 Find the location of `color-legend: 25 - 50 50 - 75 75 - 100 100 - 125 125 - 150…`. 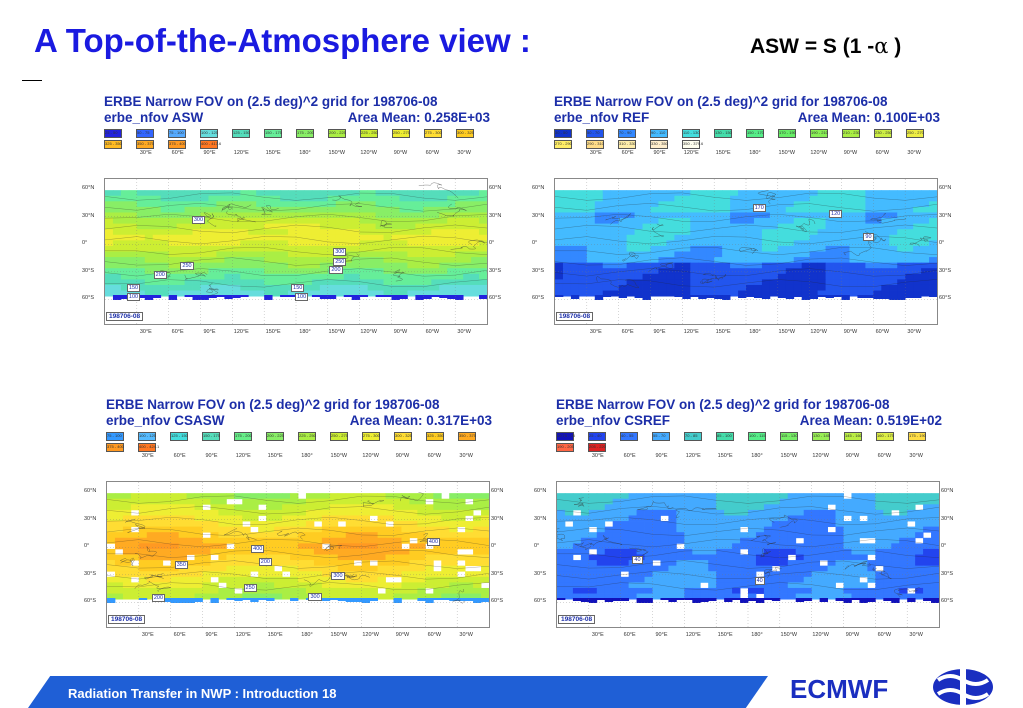

color-legend: 25 - 50 50 - 75 75 - 100 100 - 125 125 - 150… is located at coordinates (299, 140).